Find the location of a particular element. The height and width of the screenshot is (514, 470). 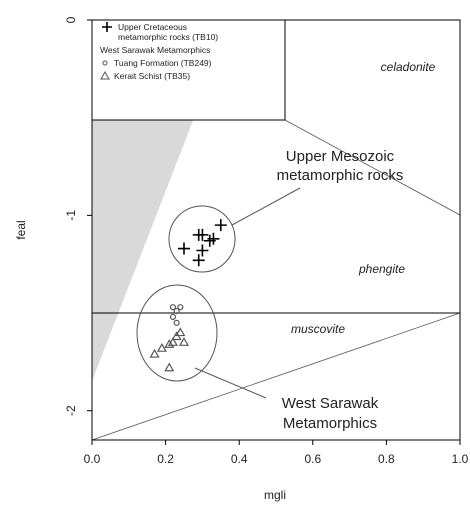

x-tick-label: 1.0 is located at coordinates (460, 459).